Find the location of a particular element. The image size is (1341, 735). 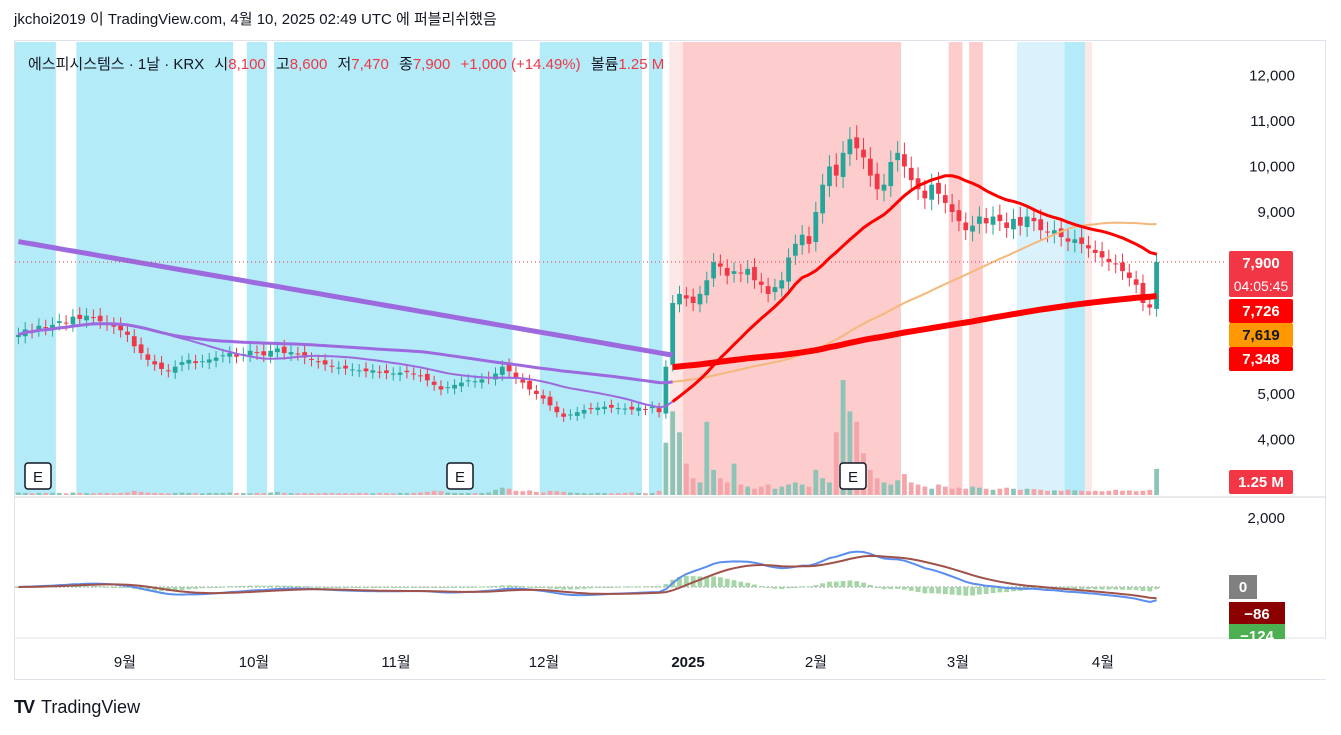

price-marker-bg is located at coordinates (1261, 311).